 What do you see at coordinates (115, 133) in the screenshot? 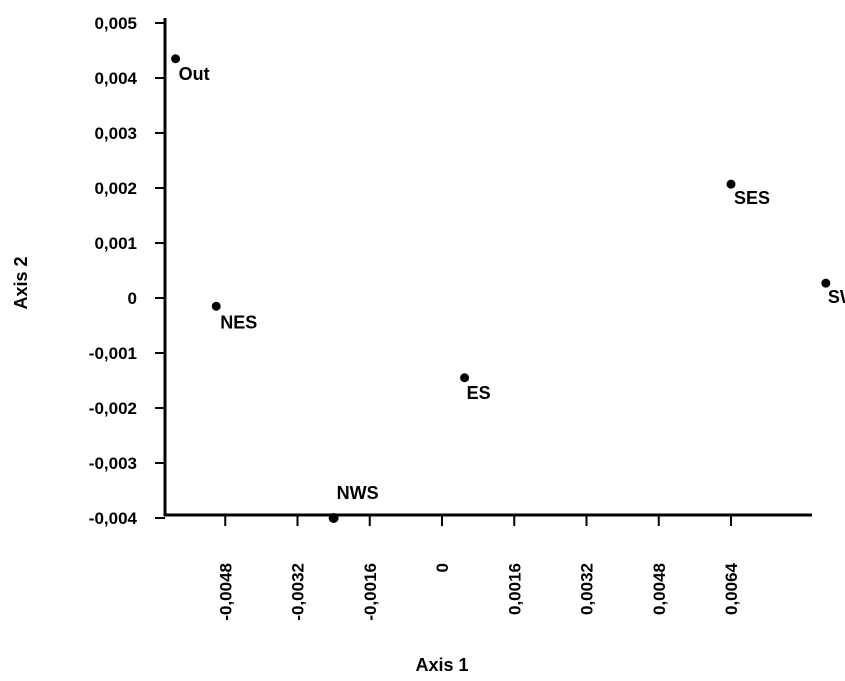
I see `y-tick-label: 0,003` at bounding box center [115, 133].